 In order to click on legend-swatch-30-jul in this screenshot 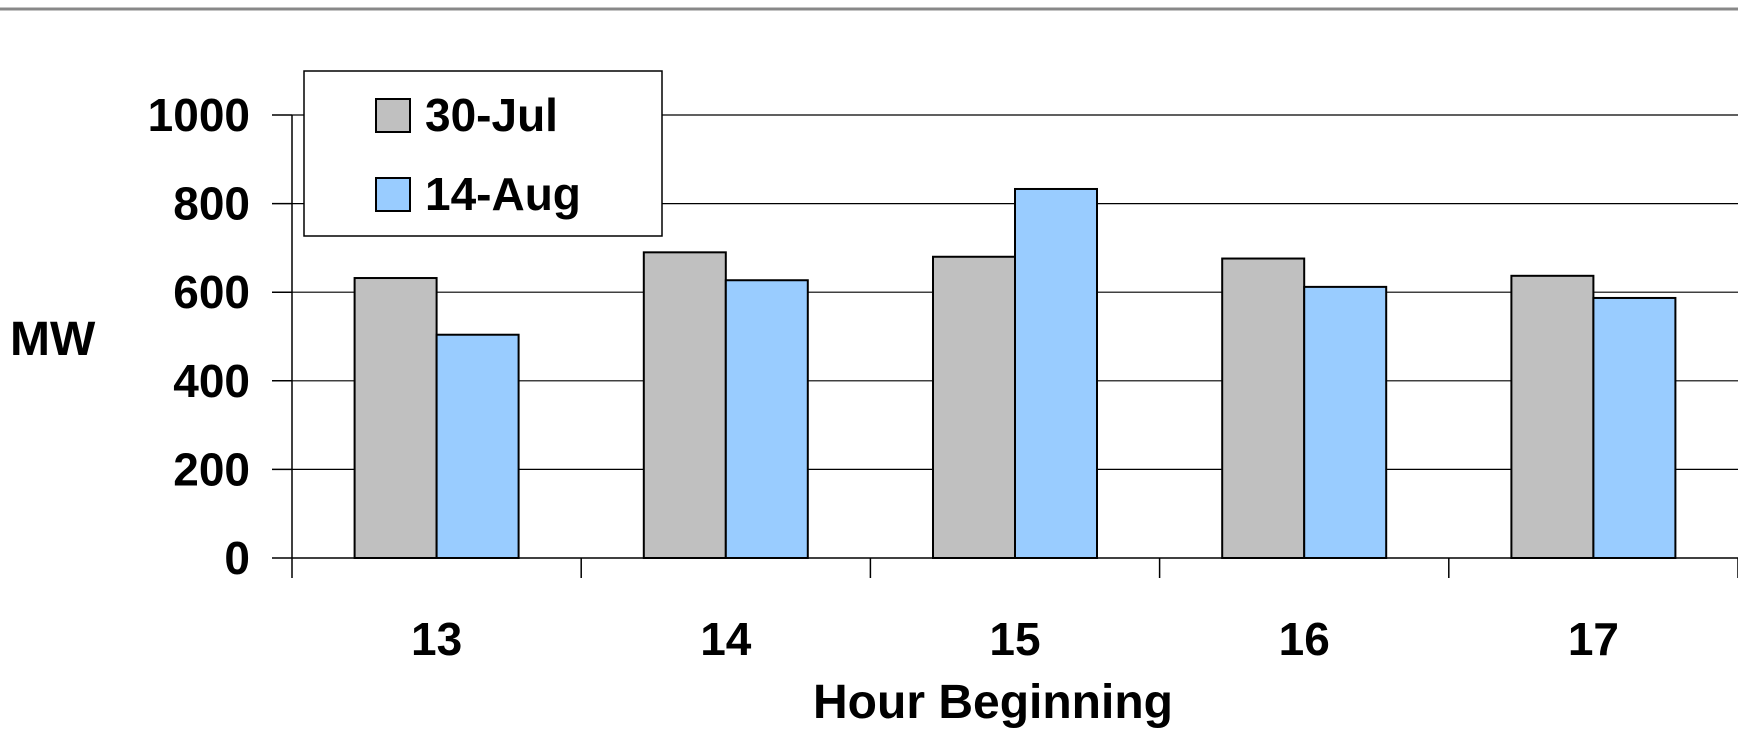, I will do `click(393, 115)`.